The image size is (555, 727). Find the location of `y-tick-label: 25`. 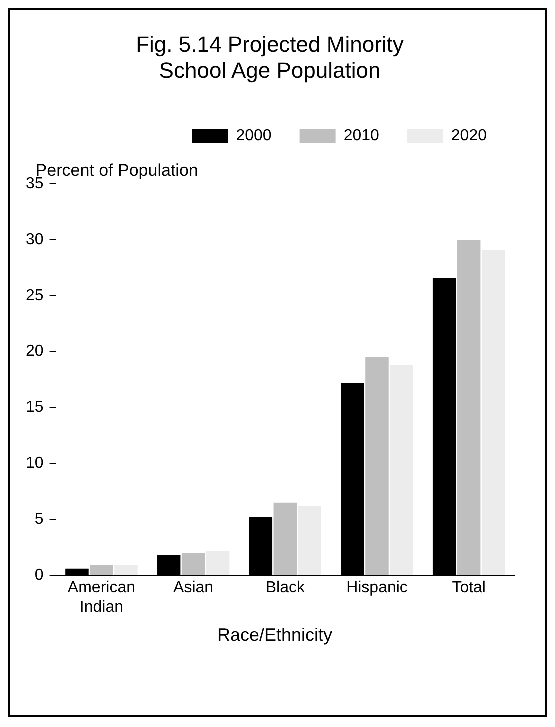

y-tick-label: 25 is located at coordinates (35, 295).